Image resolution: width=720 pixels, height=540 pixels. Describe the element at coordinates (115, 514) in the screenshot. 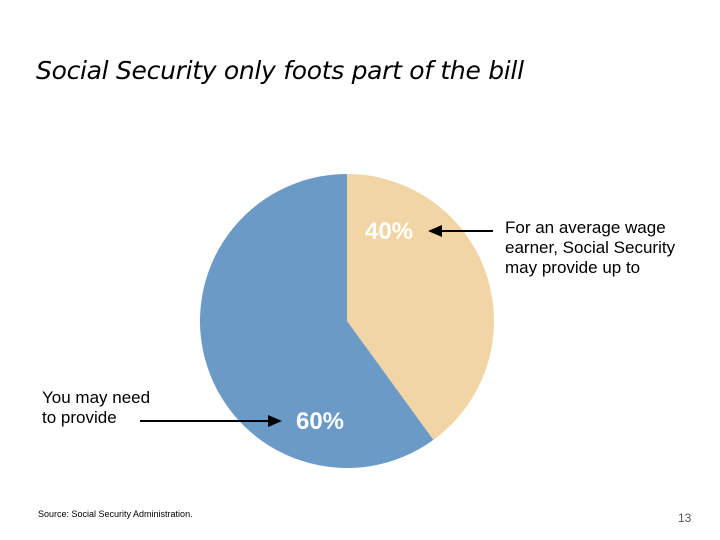

I see `source-note: Source: Social Security Administration.` at that location.